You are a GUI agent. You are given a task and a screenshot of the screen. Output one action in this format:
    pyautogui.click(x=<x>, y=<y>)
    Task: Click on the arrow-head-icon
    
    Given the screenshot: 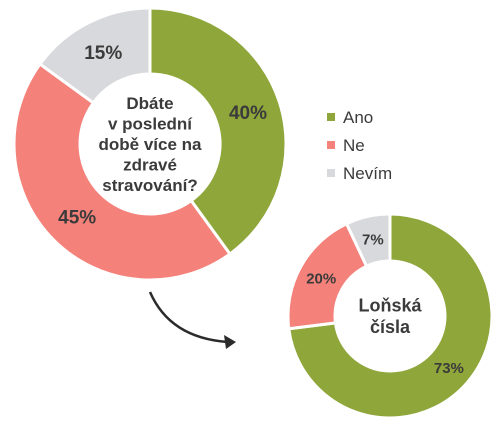 What is the action you would take?
    pyautogui.click(x=230, y=342)
    